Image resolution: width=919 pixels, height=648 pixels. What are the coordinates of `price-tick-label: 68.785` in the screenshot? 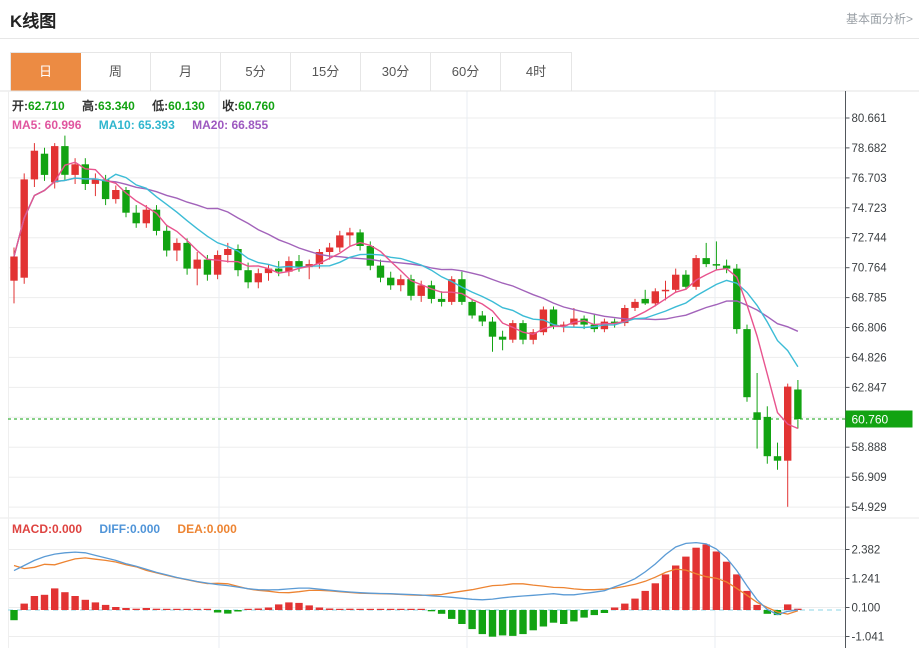 It's located at (869, 299).